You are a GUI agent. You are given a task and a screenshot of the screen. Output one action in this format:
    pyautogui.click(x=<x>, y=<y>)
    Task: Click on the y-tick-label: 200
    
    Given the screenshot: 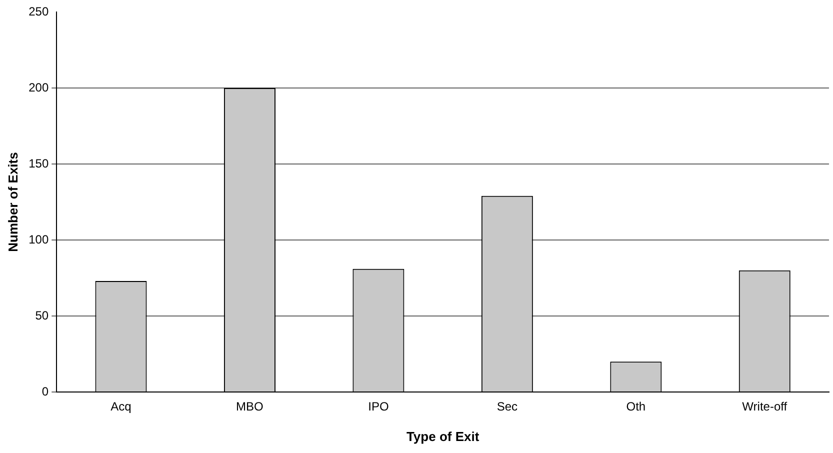 What is the action you would take?
    pyautogui.click(x=38, y=87)
    